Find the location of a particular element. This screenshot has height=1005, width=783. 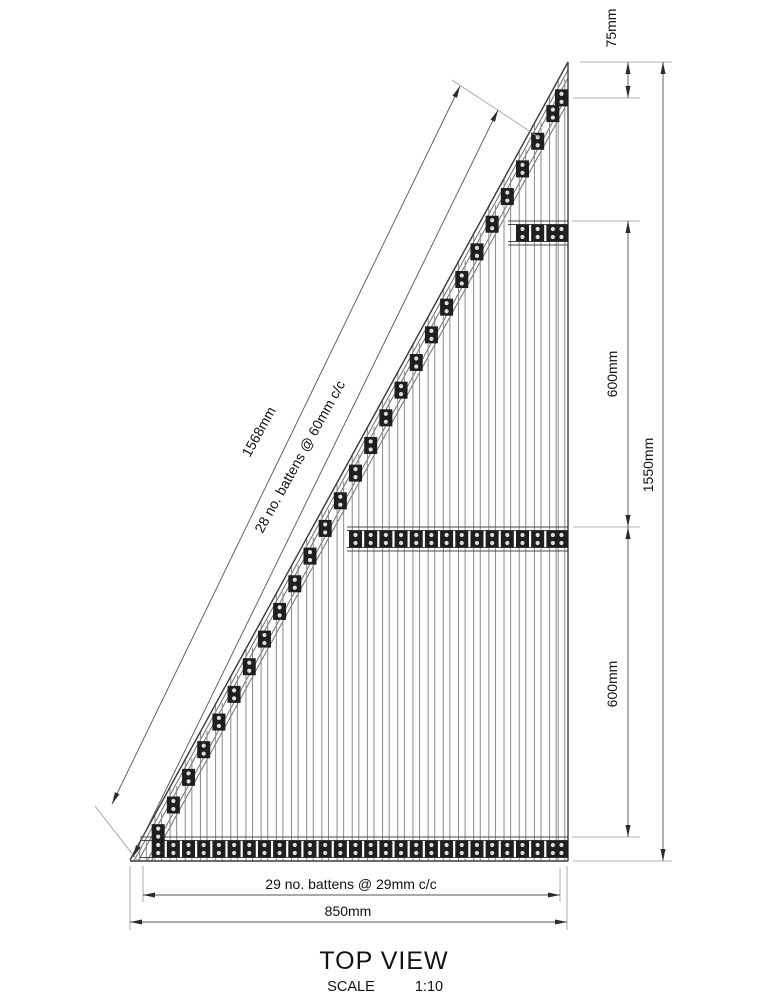

dim-label-hypotenuse-length: 1568mm is located at coordinates (258, 431).